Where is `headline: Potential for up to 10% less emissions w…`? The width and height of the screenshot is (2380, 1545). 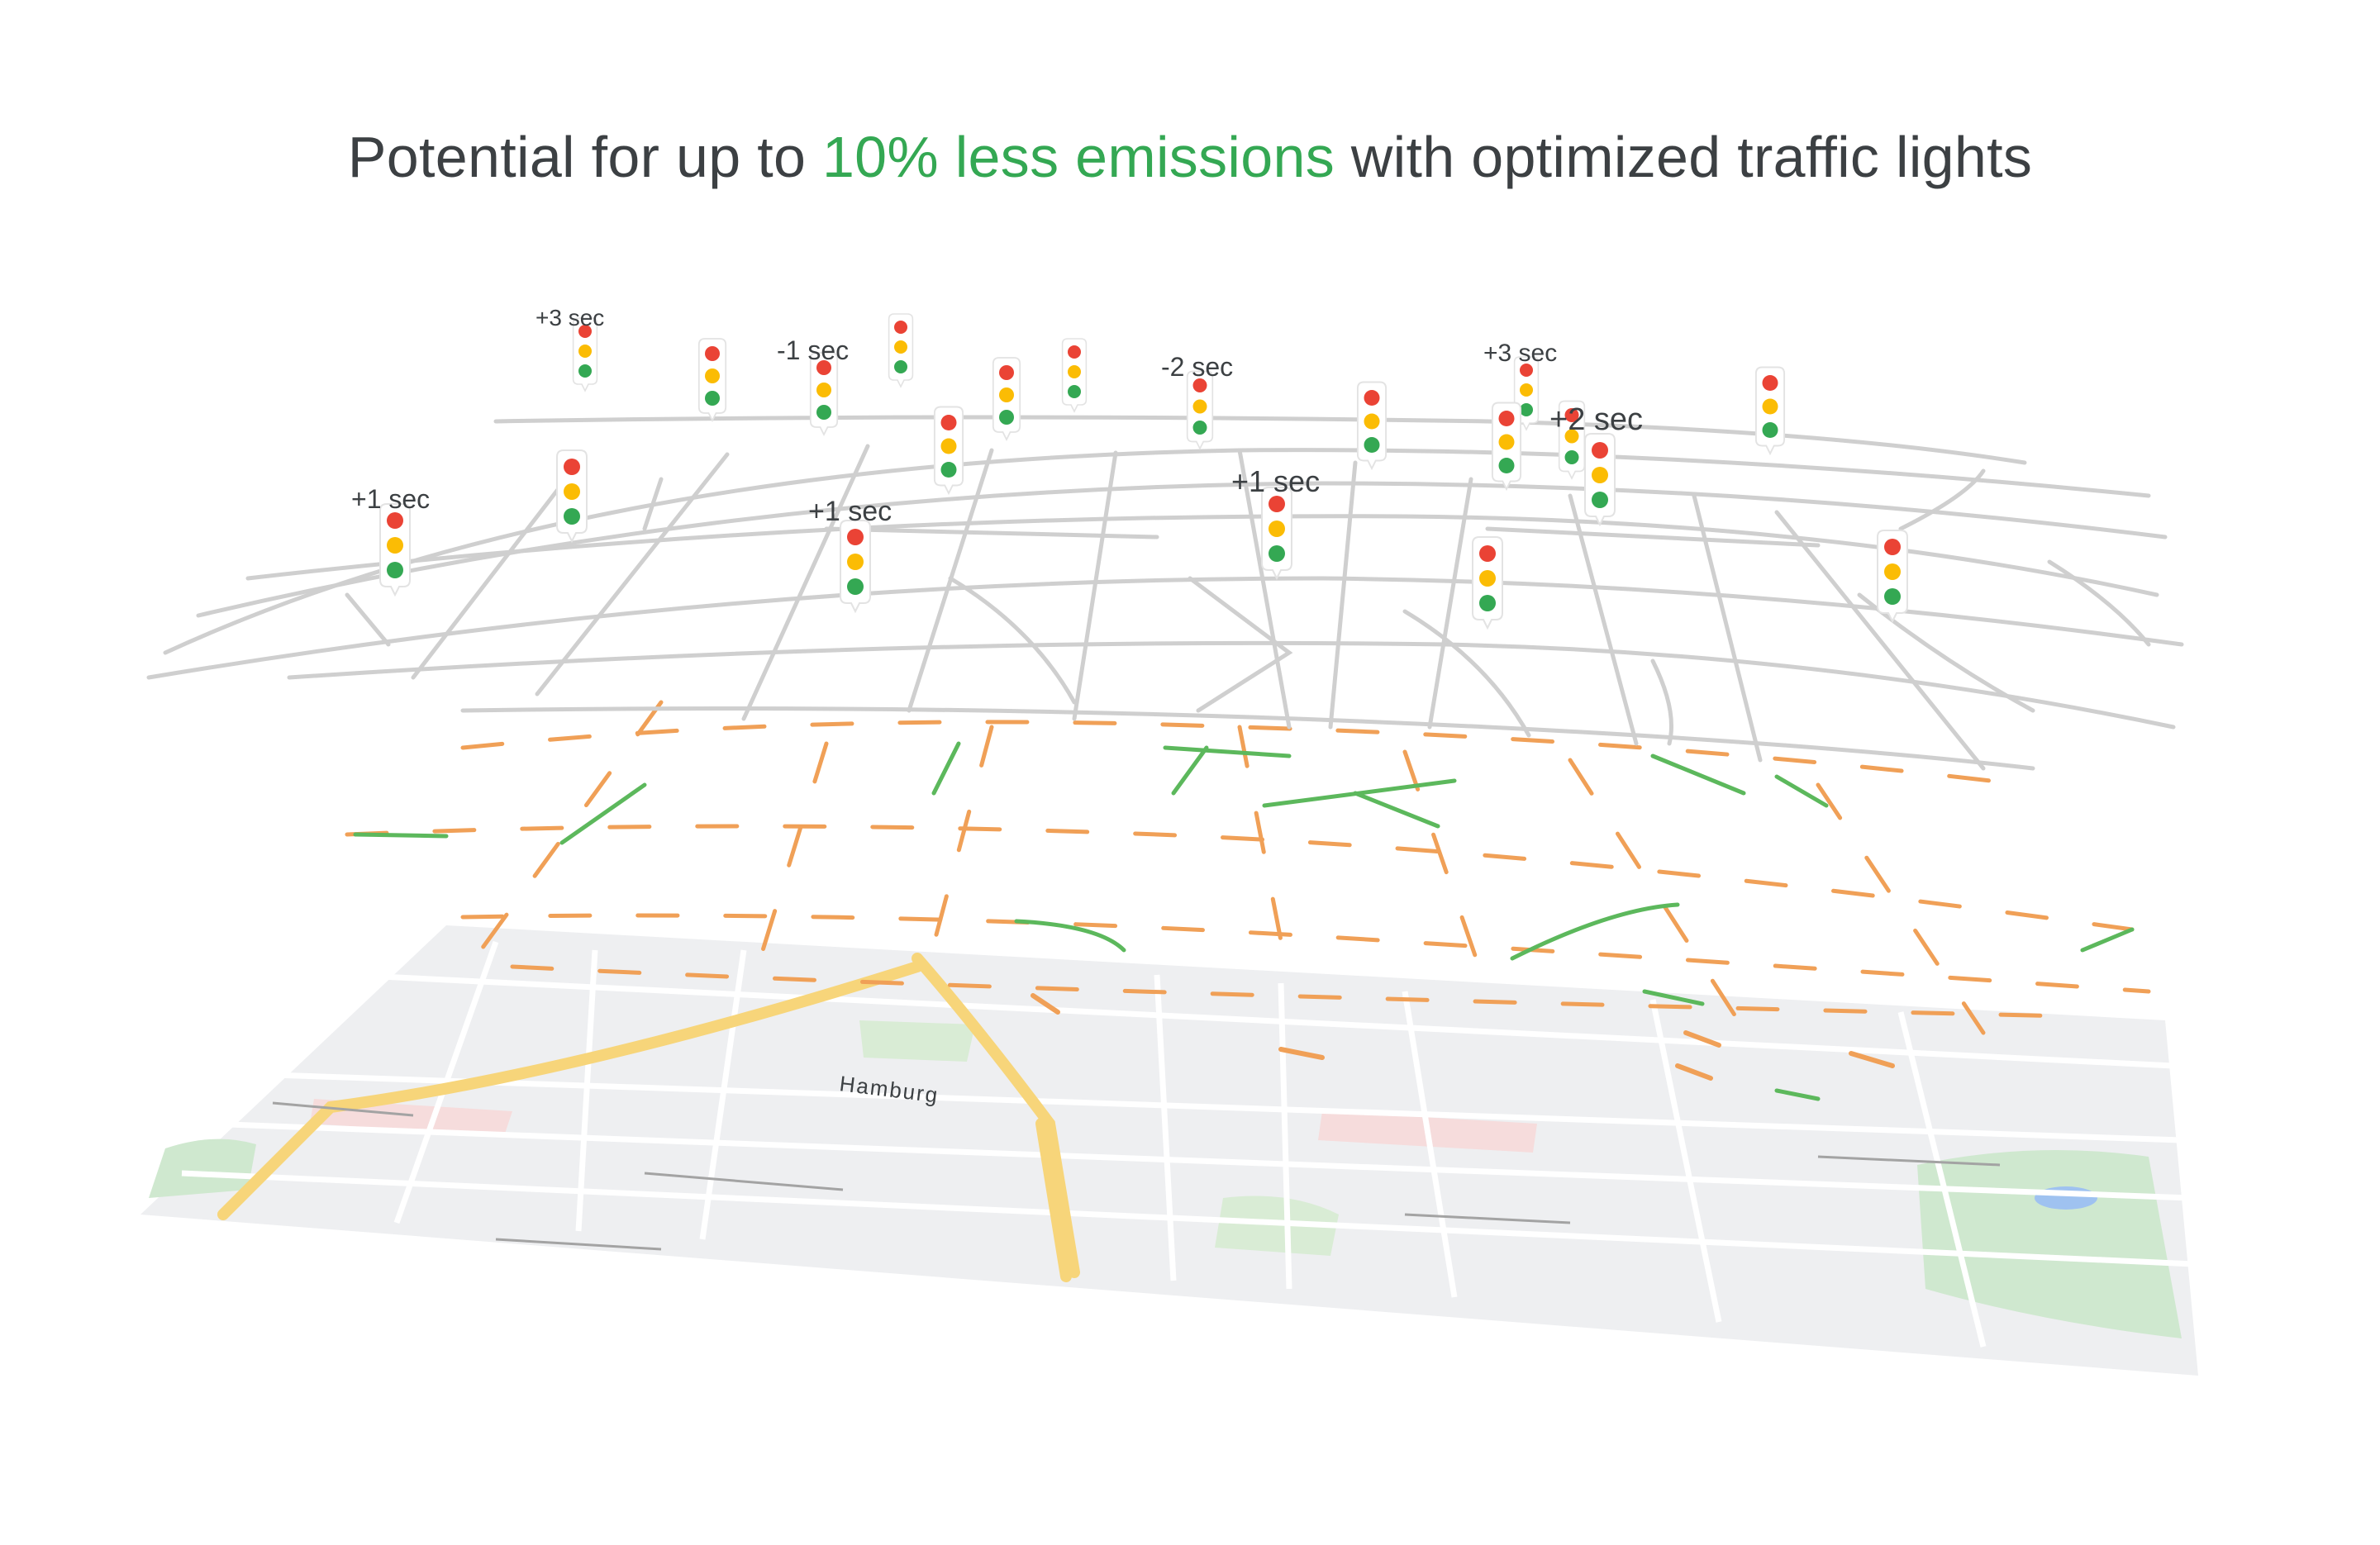
headline: Potential for up to 10% less emissions w… is located at coordinates (1190, 157).